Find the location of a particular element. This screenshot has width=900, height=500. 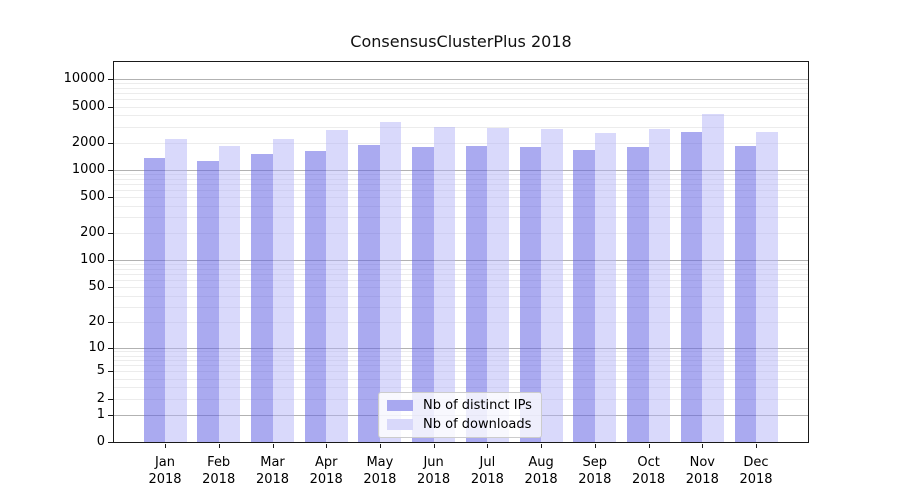

bar-distinct-ips-may is located at coordinates (369, 293).